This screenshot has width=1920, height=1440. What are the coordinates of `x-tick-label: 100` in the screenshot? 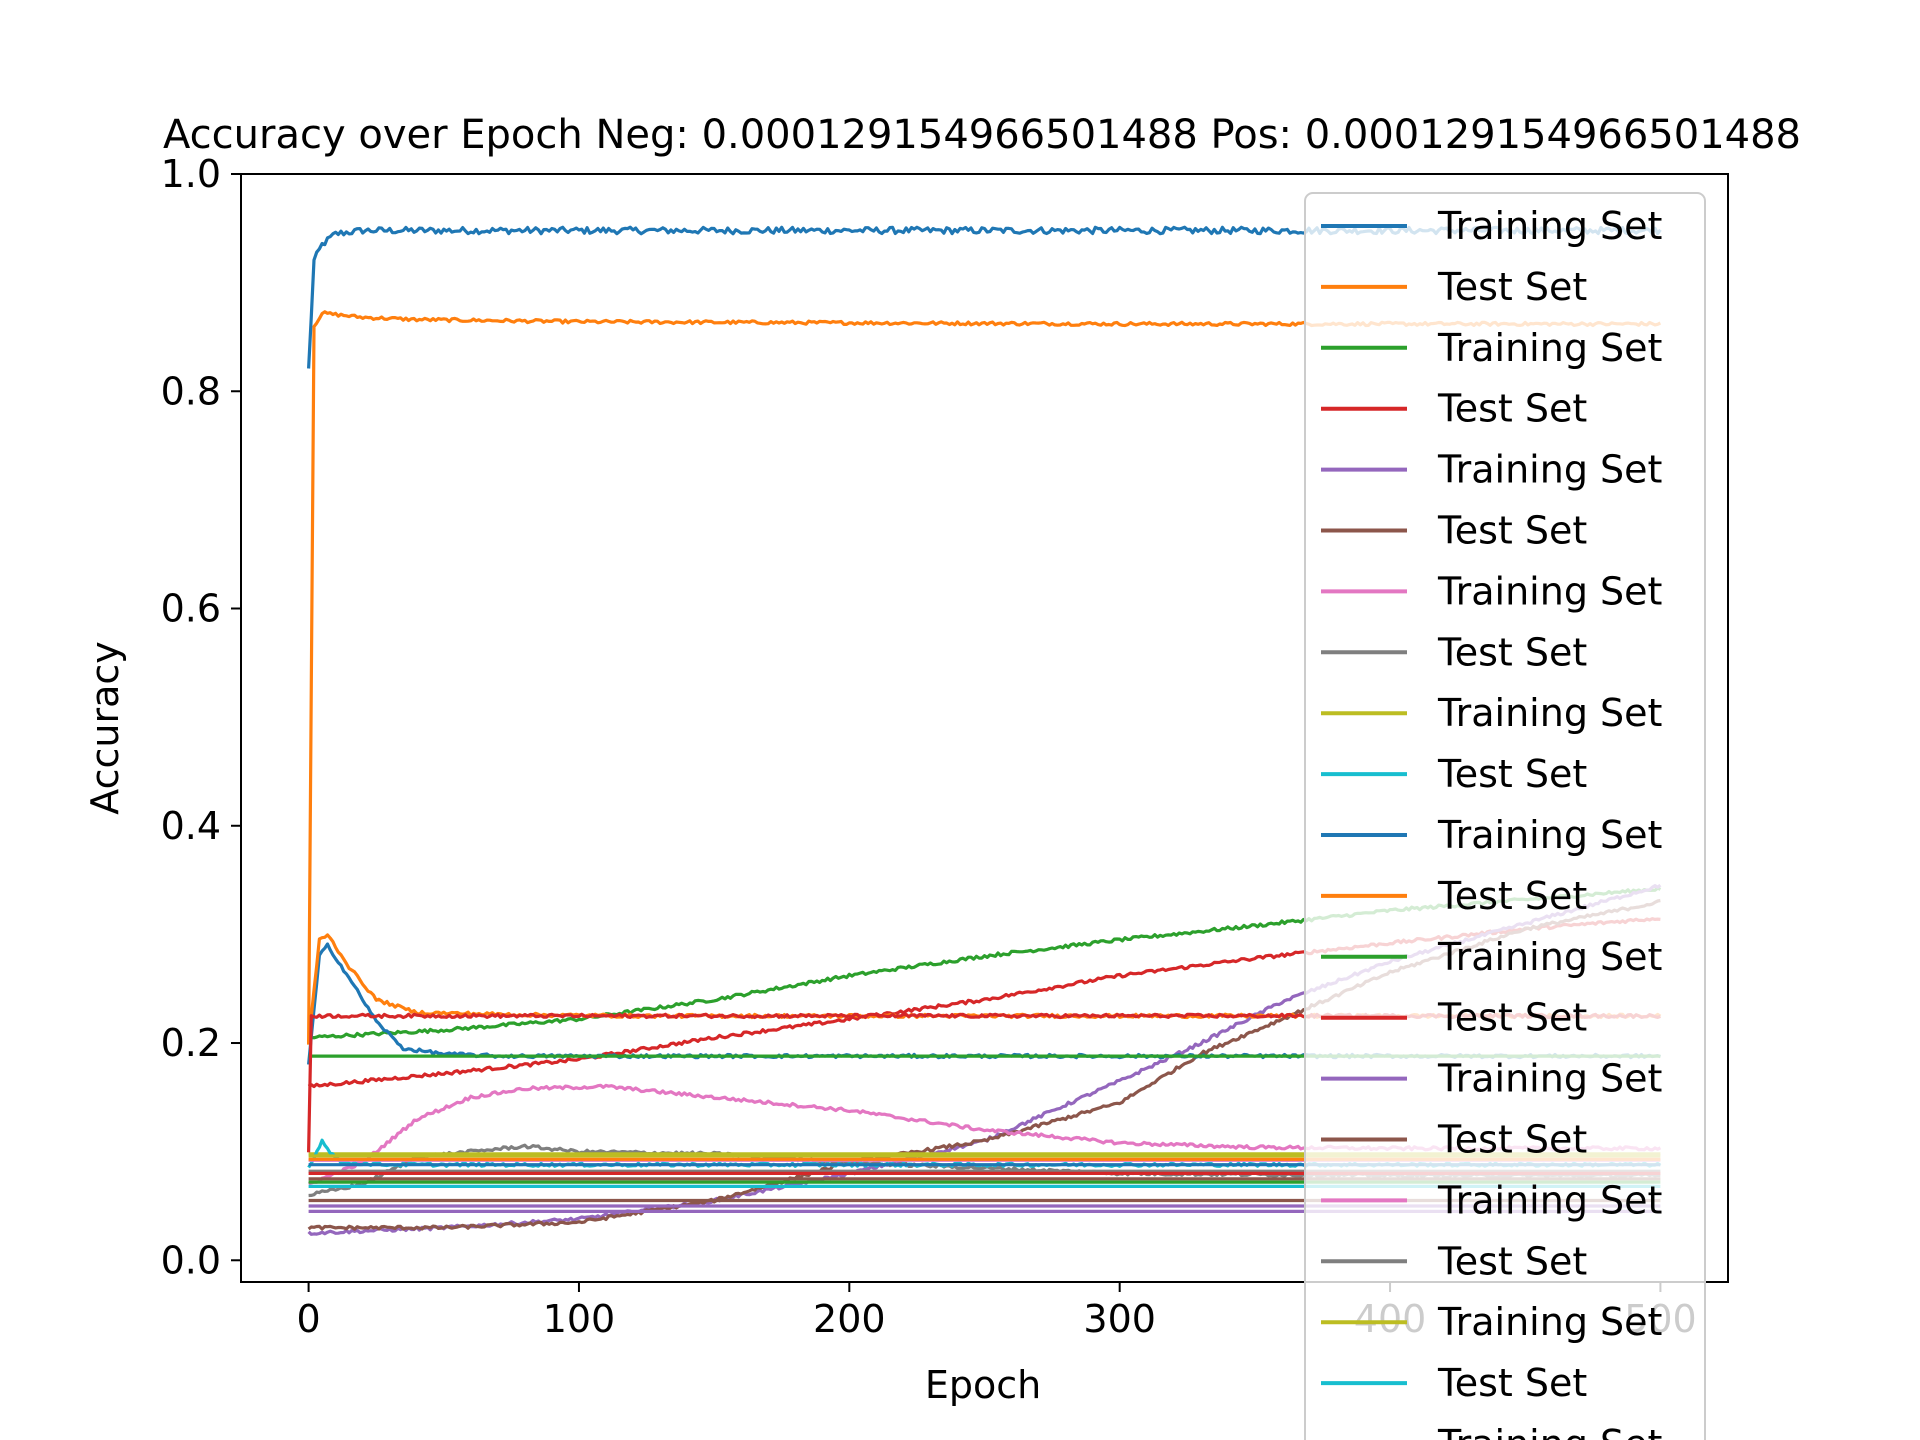 It's located at (579, 1319).